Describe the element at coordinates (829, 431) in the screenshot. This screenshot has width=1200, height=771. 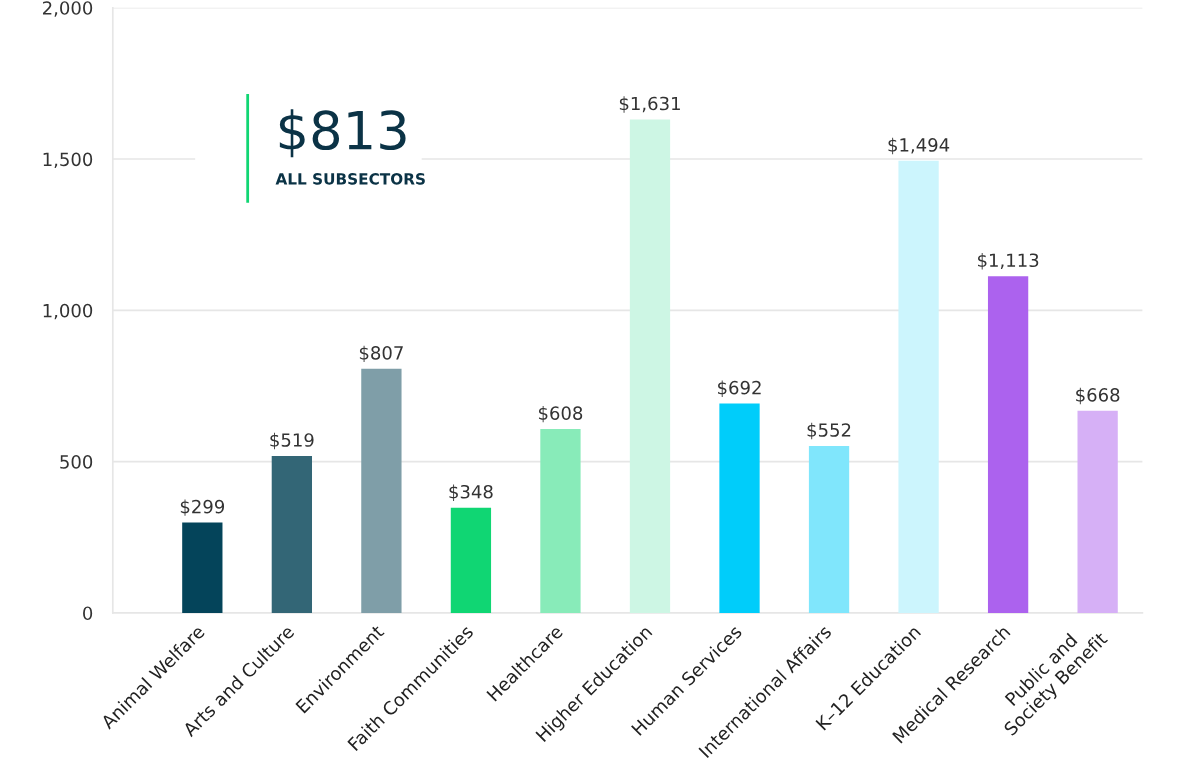
I see `data-label: $552` at that location.